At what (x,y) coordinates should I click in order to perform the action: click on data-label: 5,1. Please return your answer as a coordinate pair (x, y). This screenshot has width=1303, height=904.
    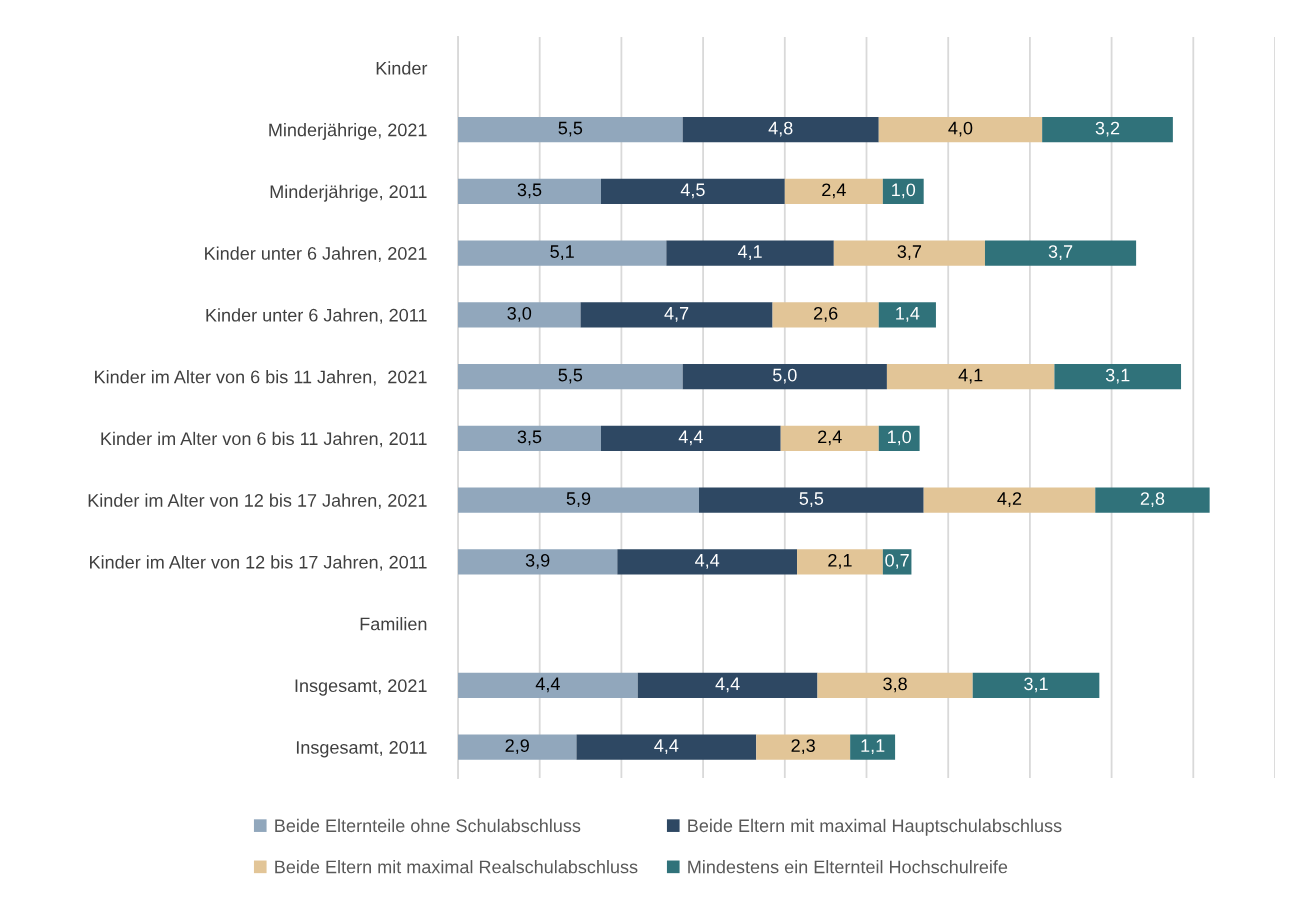
    Looking at the image, I should click on (562, 253).